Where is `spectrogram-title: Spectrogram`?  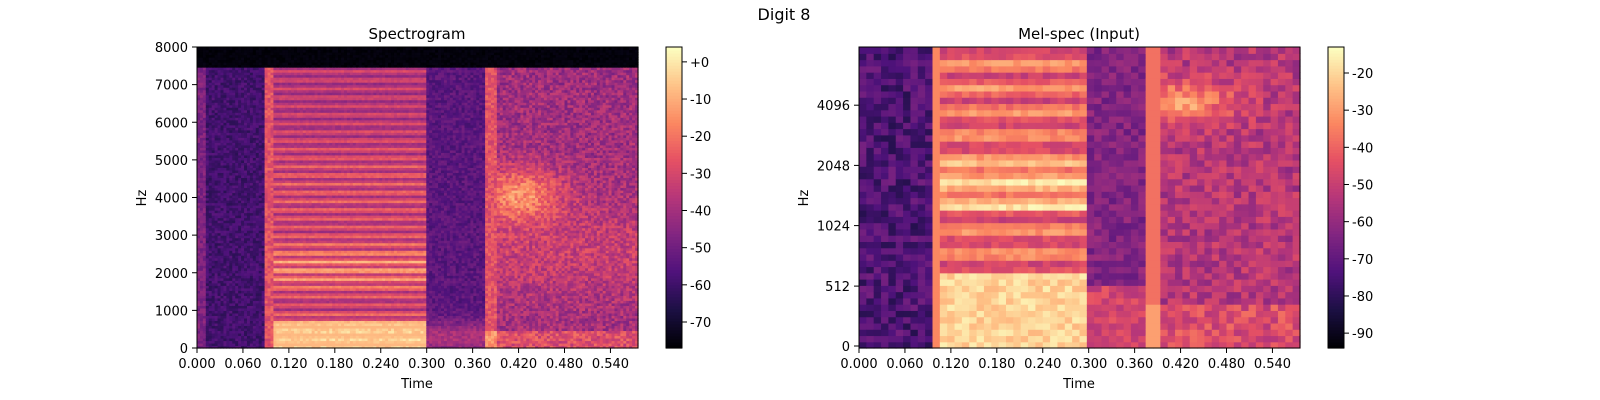
spectrogram-title: Spectrogram is located at coordinates (417, 34).